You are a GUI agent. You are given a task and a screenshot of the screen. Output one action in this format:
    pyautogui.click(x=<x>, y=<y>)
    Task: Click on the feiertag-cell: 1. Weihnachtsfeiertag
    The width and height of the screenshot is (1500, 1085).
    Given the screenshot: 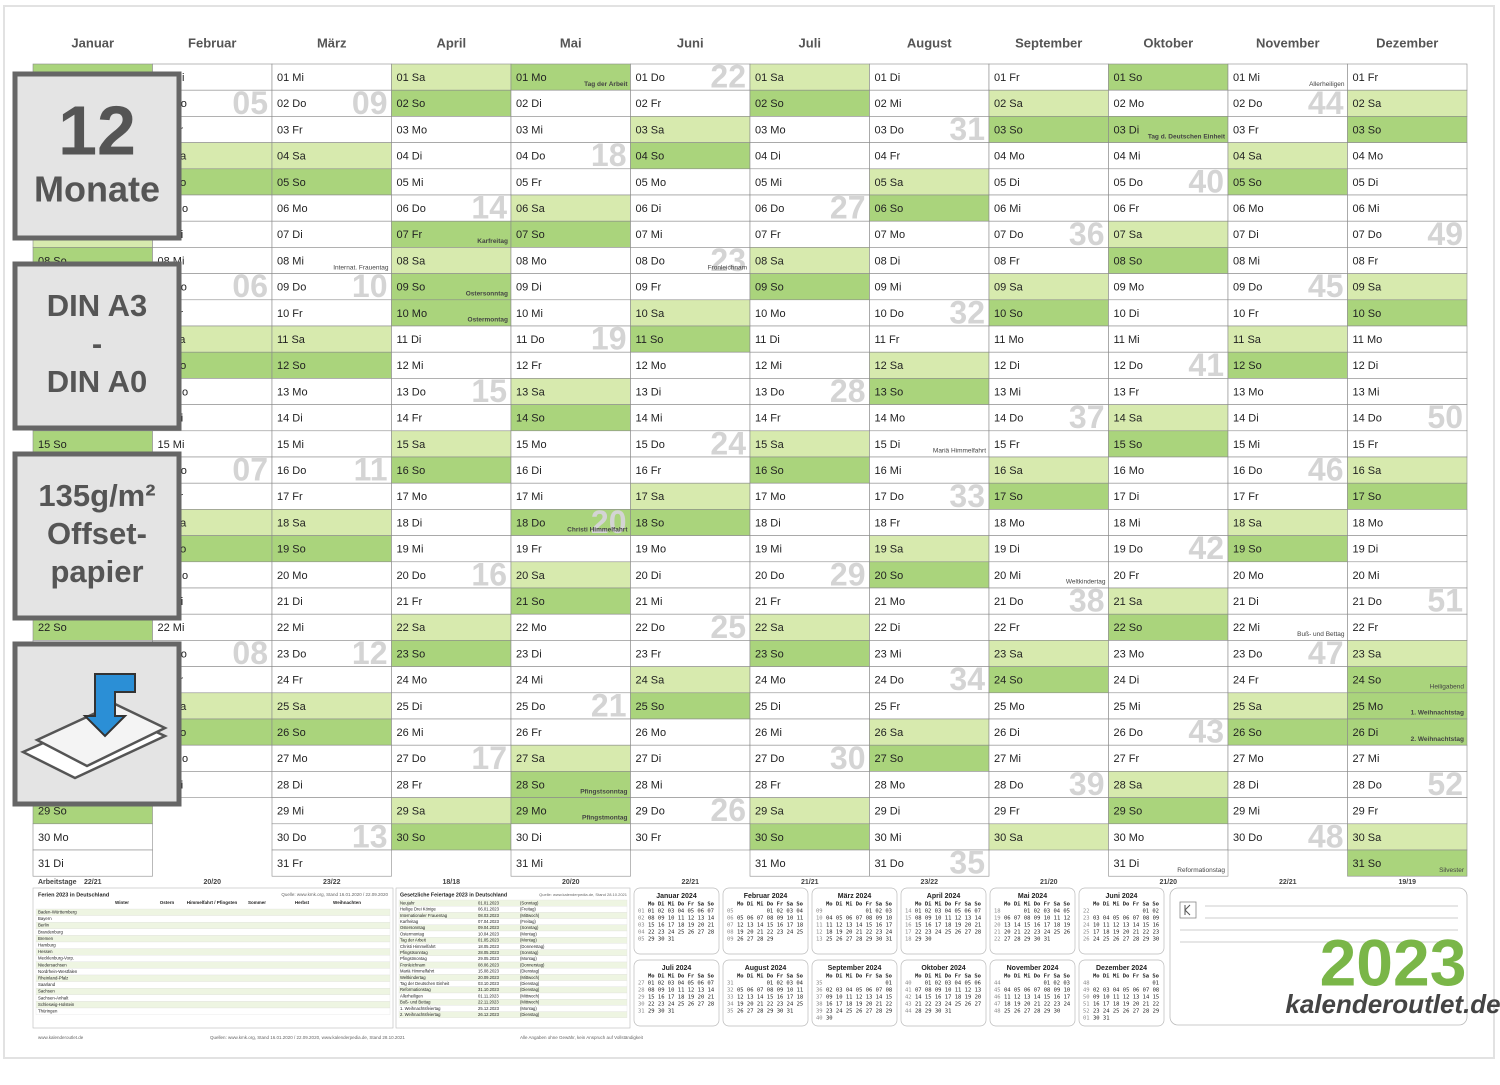 What is the action you would take?
    pyautogui.click(x=420, y=1008)
    